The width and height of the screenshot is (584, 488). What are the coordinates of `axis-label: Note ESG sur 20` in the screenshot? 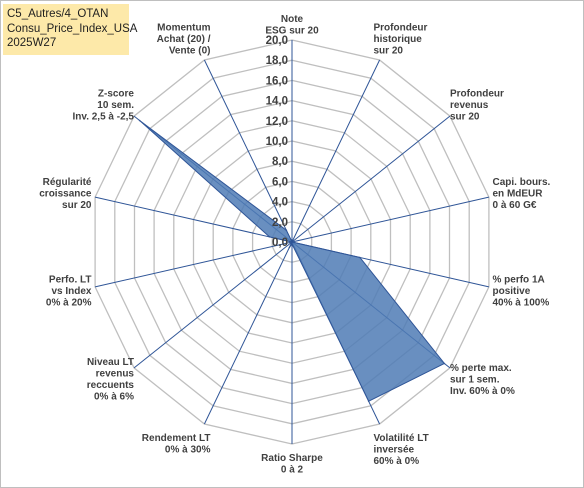 It's located at (292, 25).